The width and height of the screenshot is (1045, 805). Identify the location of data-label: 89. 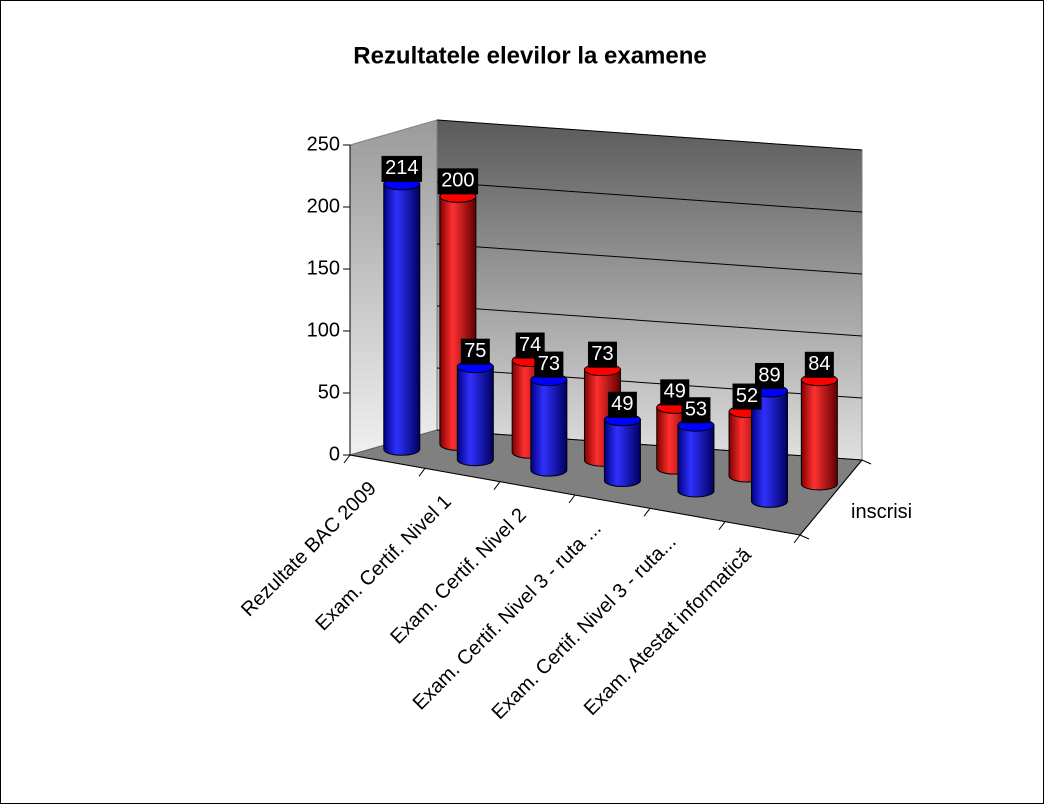
(769, 375).